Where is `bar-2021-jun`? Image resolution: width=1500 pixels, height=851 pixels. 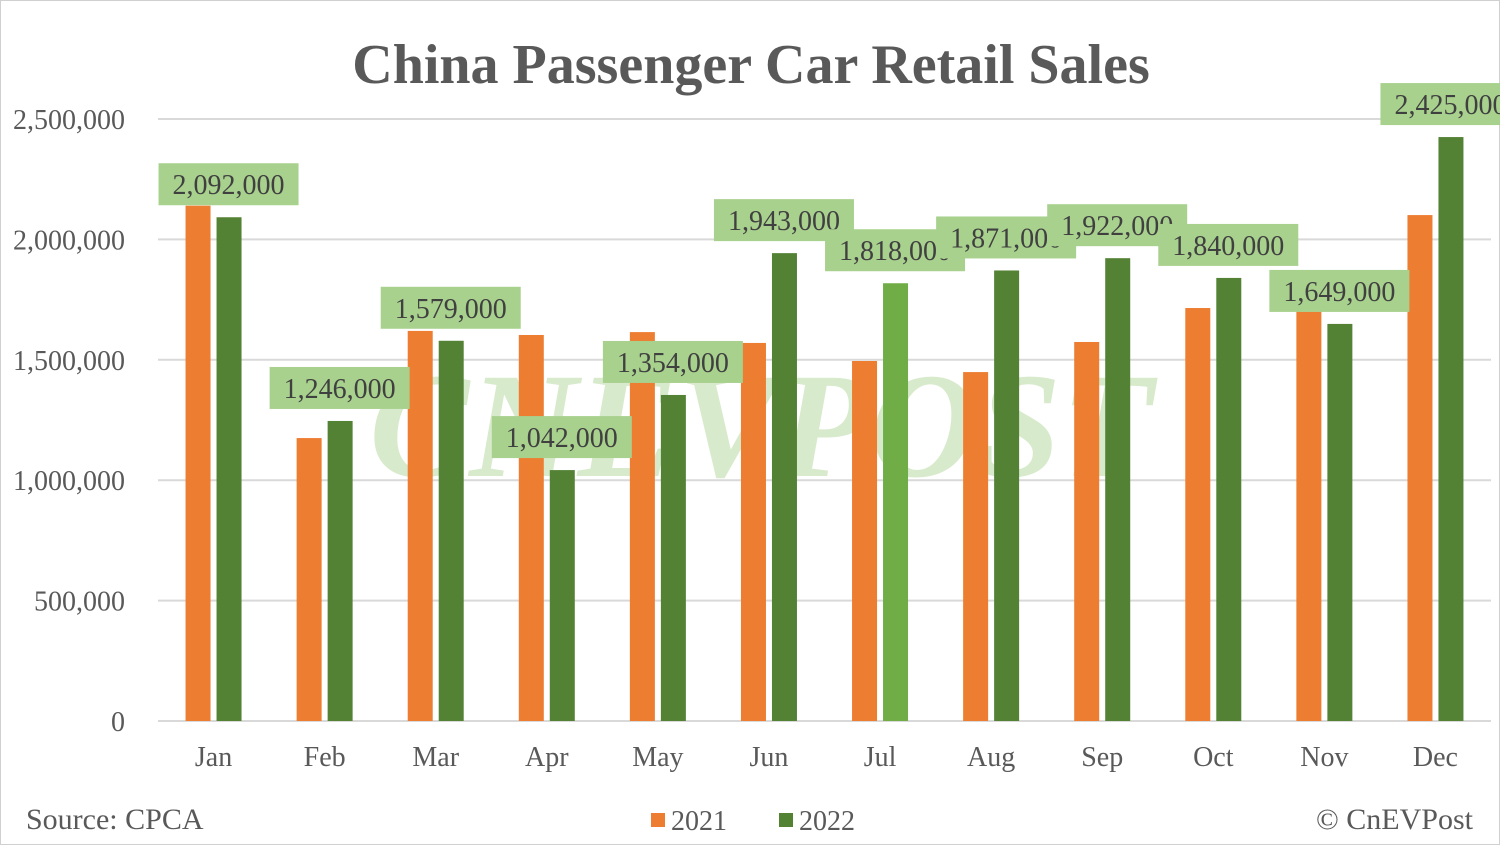
bar-2021-jun is located at coordinates (753, 531).